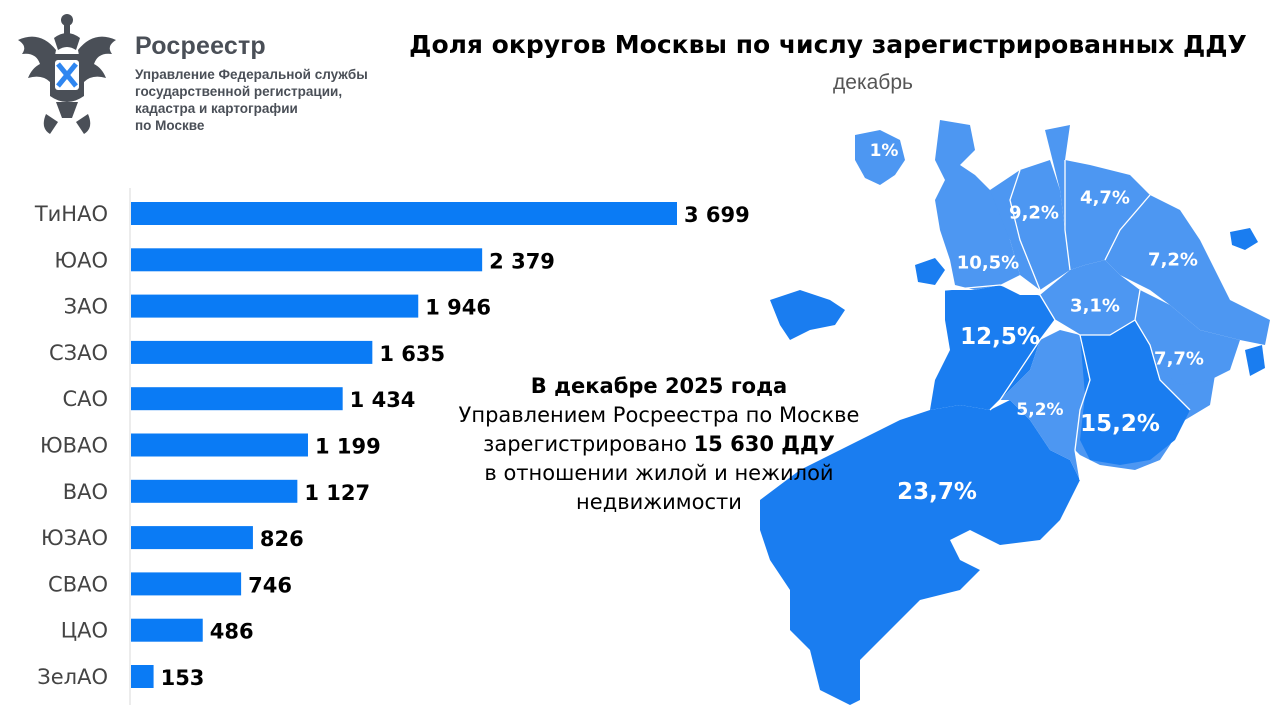 This screenshot has height=719, width=1285. What do you see at coordinates (74, 538) in the screenshot?
I see `category-label: ЮЗАО` at bounding box center [74, 538].